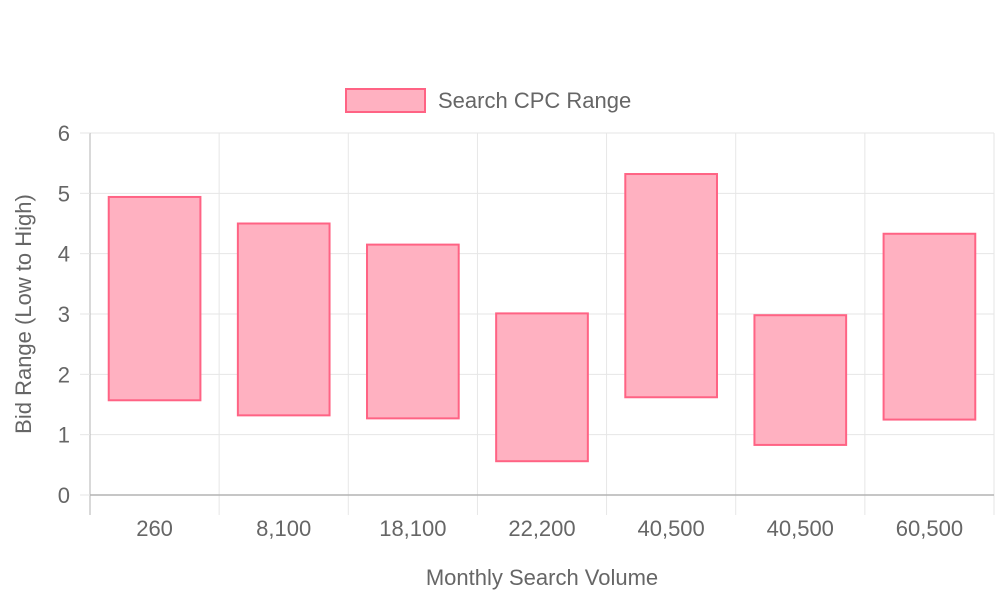  I want to click on x-tick-label: 8,100, so click(283, 528).